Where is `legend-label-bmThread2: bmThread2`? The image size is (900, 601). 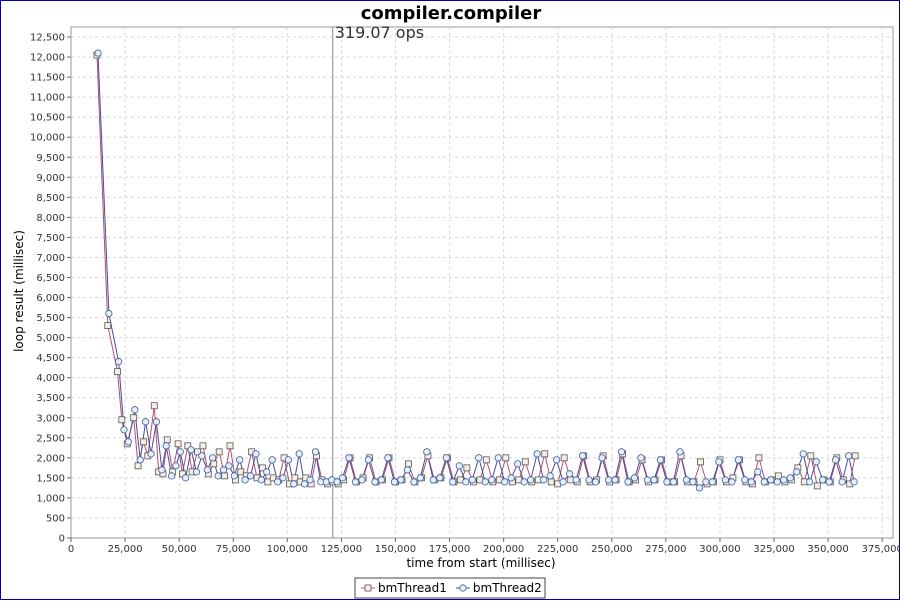
legend-label-bmThread2: bmThread2 is located at coordinates (507, 588).